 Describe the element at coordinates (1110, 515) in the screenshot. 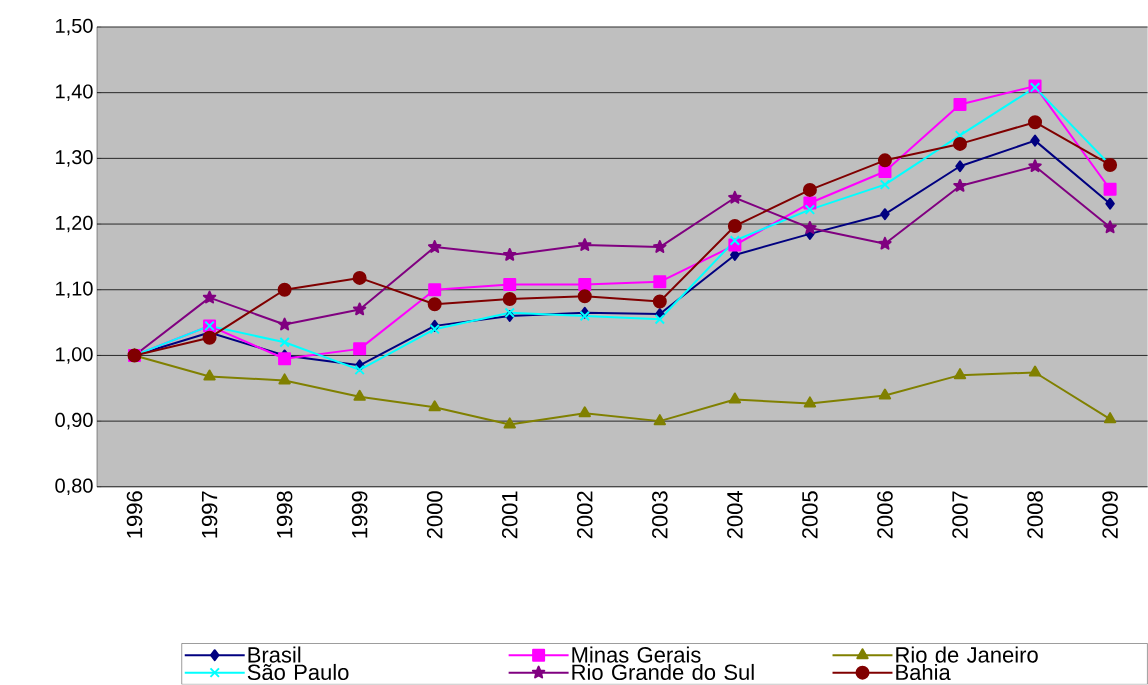

I see `x-tick-label: 2009` at that location.